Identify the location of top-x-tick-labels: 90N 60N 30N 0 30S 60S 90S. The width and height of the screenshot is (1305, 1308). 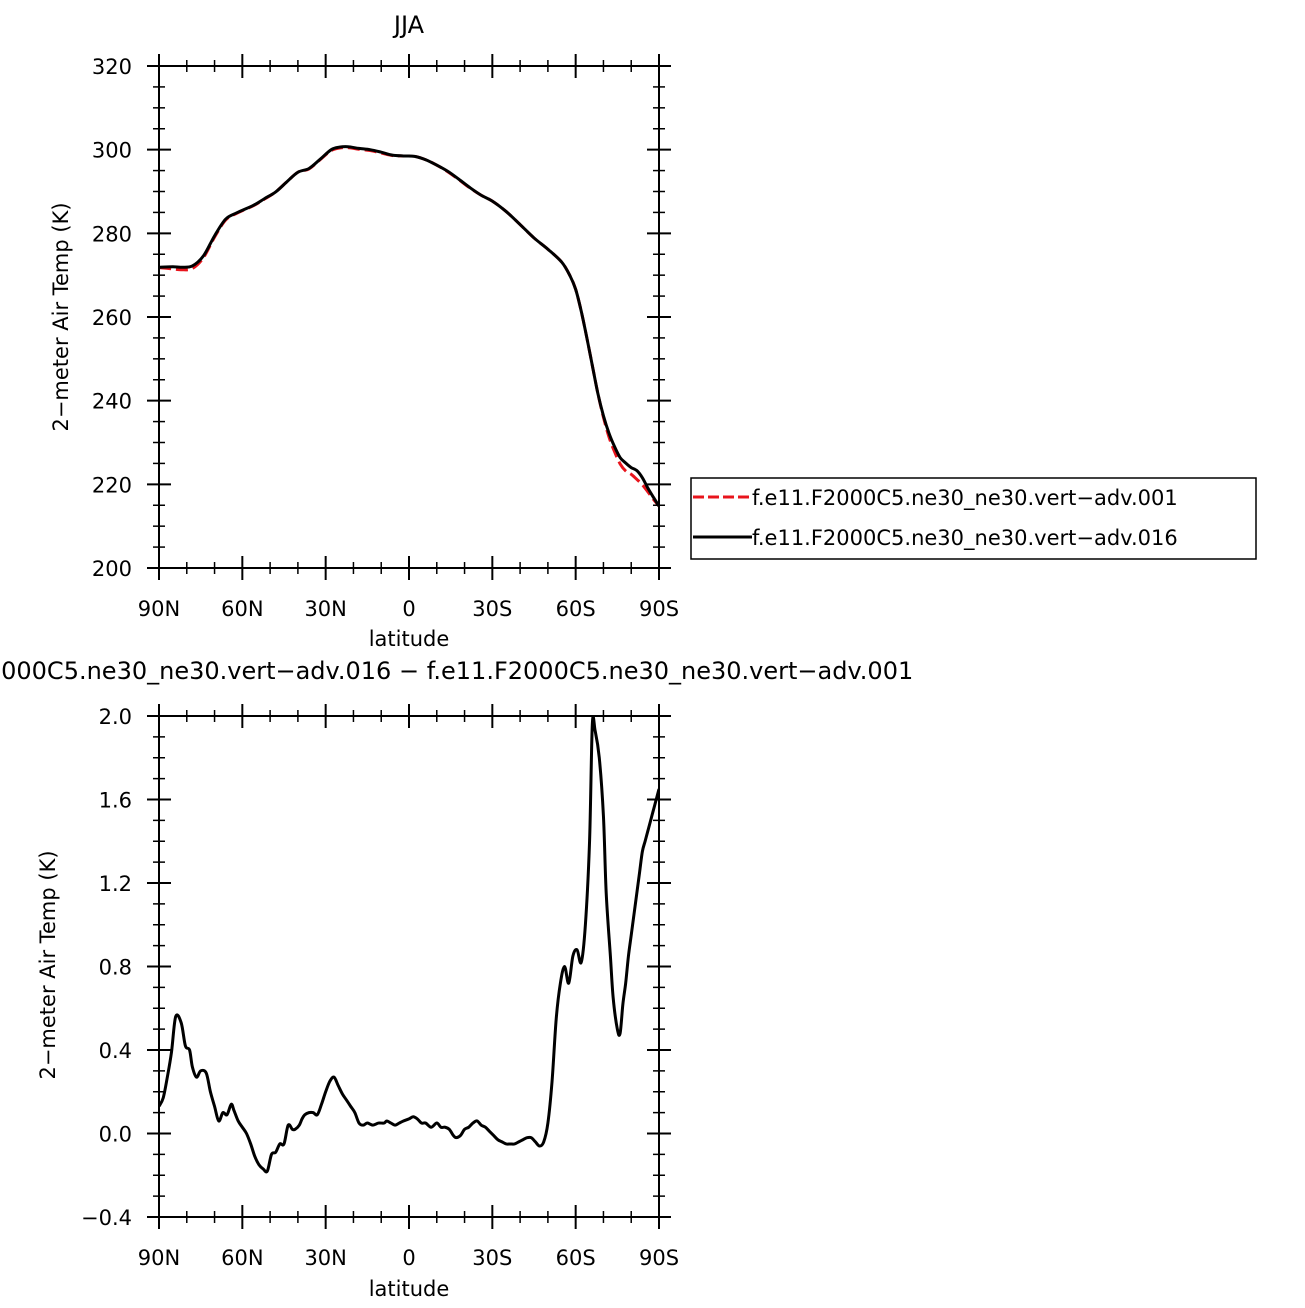
(408, 609).